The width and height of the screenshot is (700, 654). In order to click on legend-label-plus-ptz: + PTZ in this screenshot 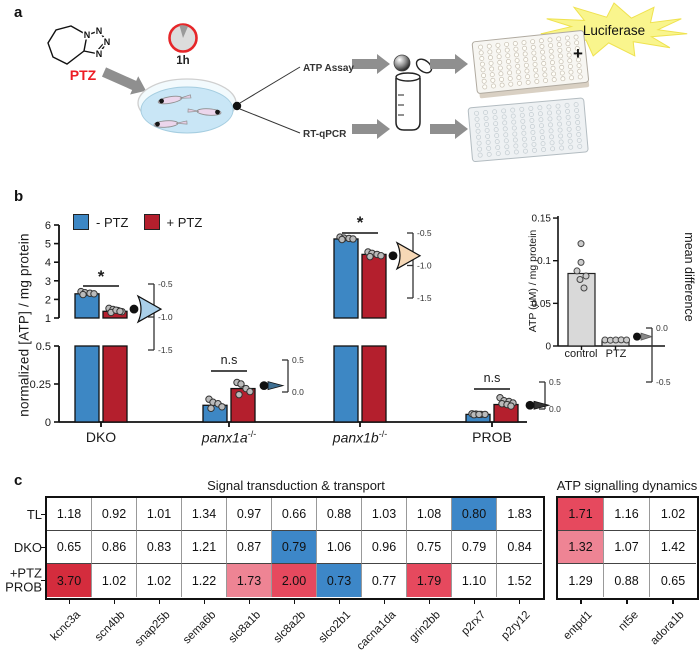, I will do `click(184, 222)`.